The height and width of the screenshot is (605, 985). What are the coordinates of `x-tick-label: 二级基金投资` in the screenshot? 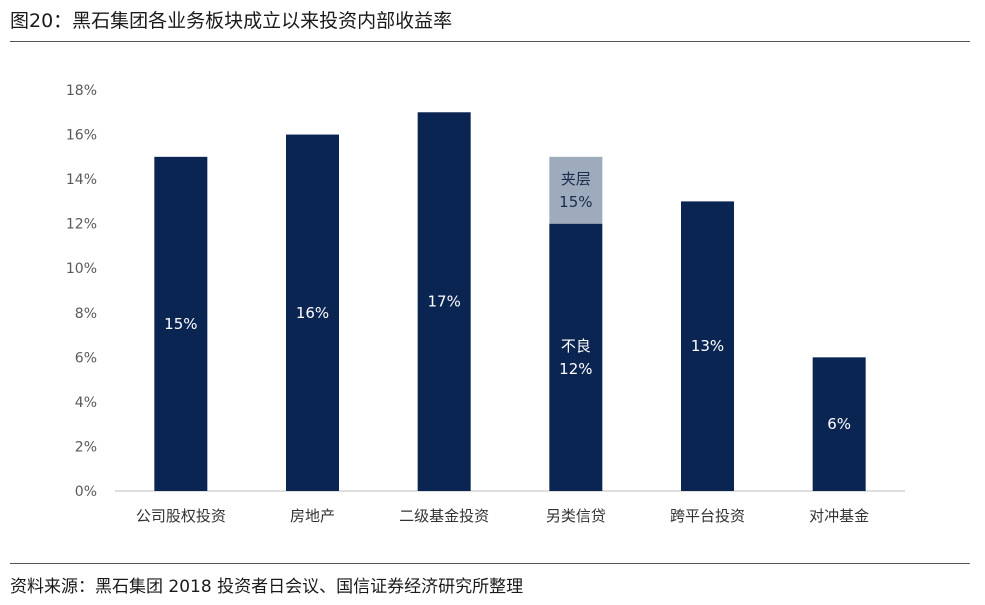 It's located at (444, 516).